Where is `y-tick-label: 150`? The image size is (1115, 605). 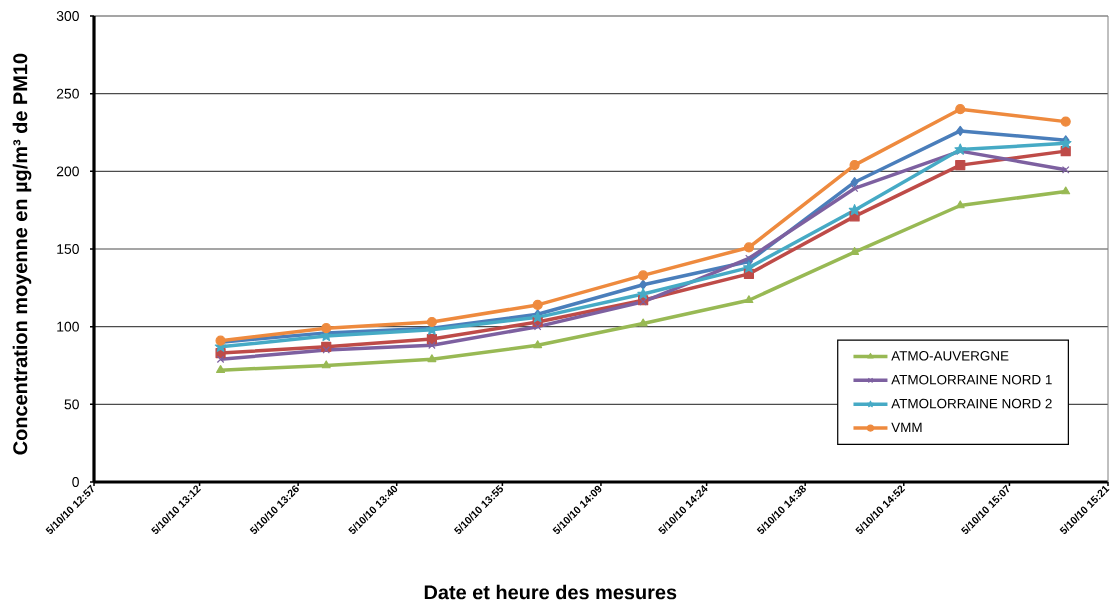
y-tick-label: 150 is located at coordinates (68, 249).